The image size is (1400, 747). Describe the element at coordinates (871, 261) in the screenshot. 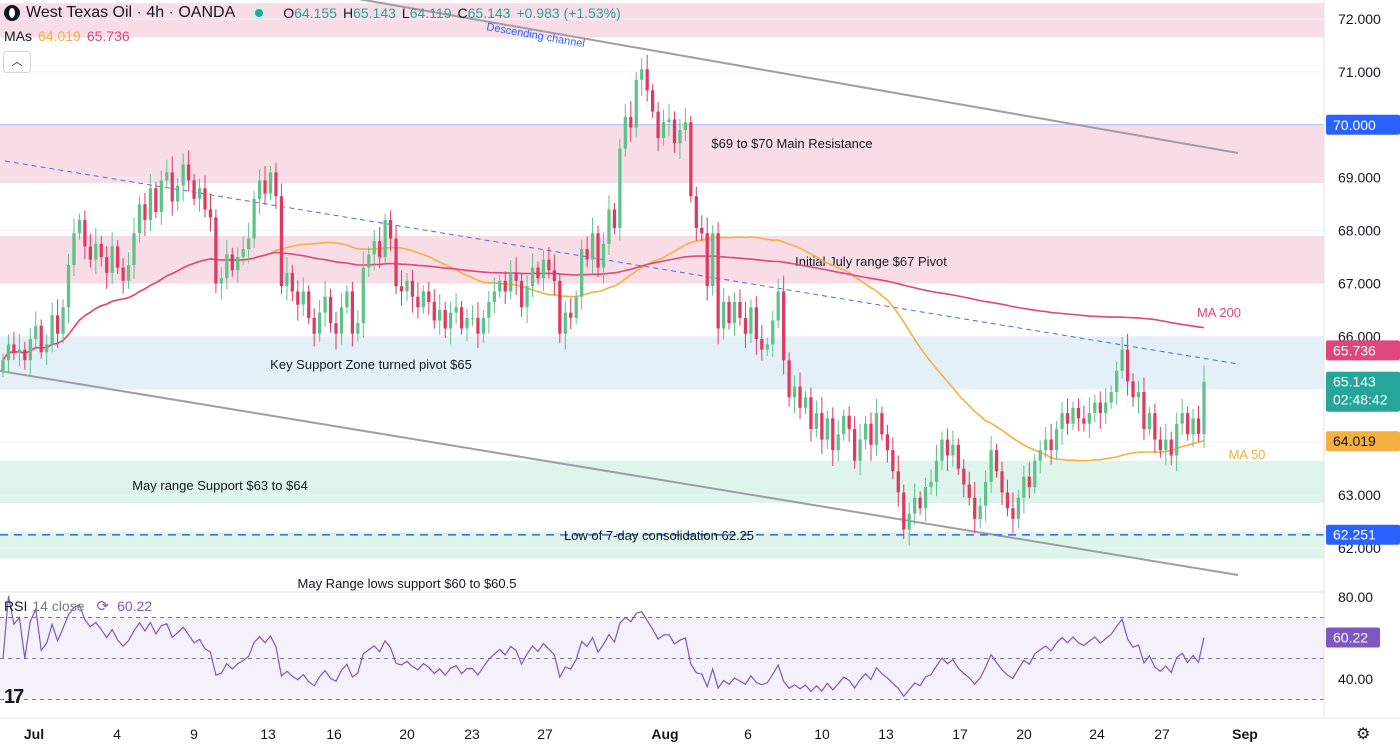

I see `zone-label: Initial July range $67 Pivot` at that location.